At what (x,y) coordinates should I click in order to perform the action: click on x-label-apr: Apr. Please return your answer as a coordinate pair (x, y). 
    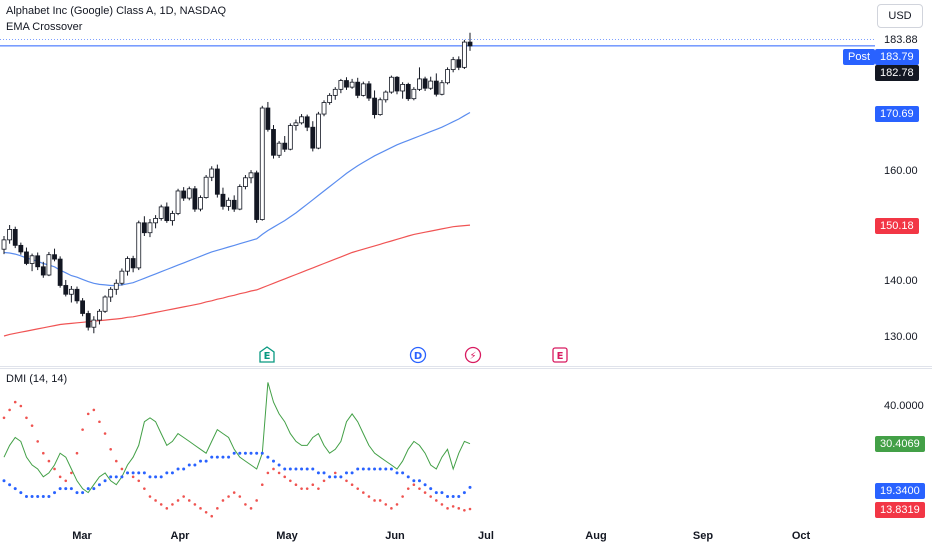
    Looking at the image, I should click on (180, 536).